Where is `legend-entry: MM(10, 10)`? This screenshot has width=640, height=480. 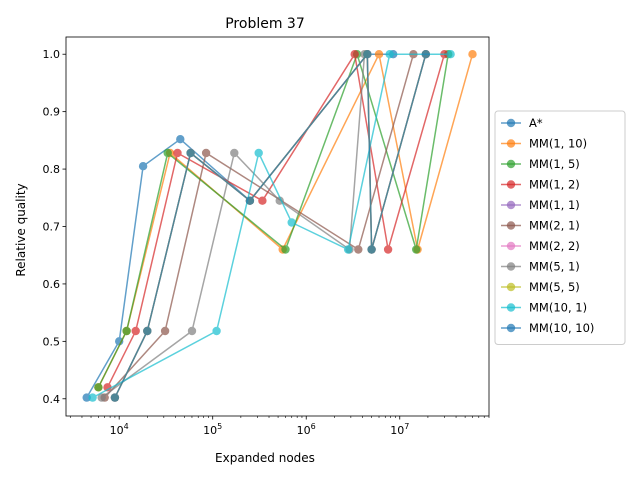 legend-entry: MM(10, 10) is located at coordinates (547, 328).